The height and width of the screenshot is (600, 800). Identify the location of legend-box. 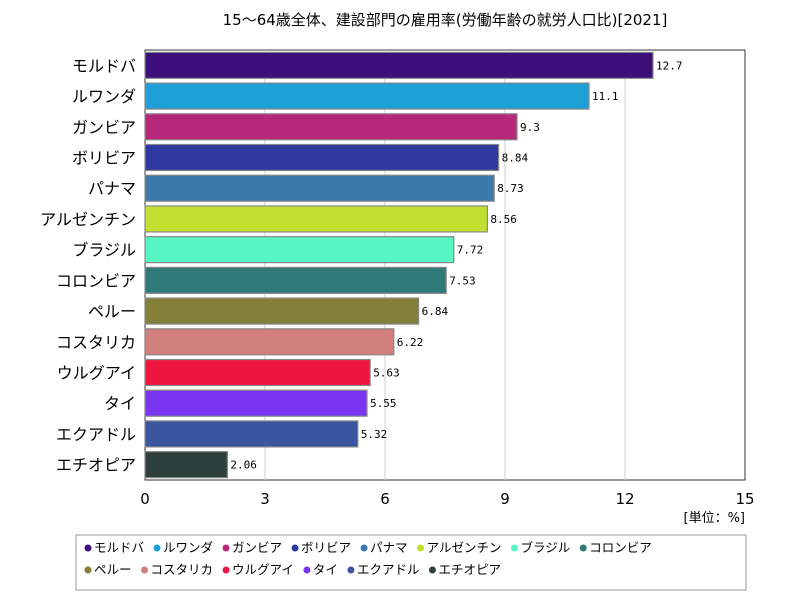
(411, 562).